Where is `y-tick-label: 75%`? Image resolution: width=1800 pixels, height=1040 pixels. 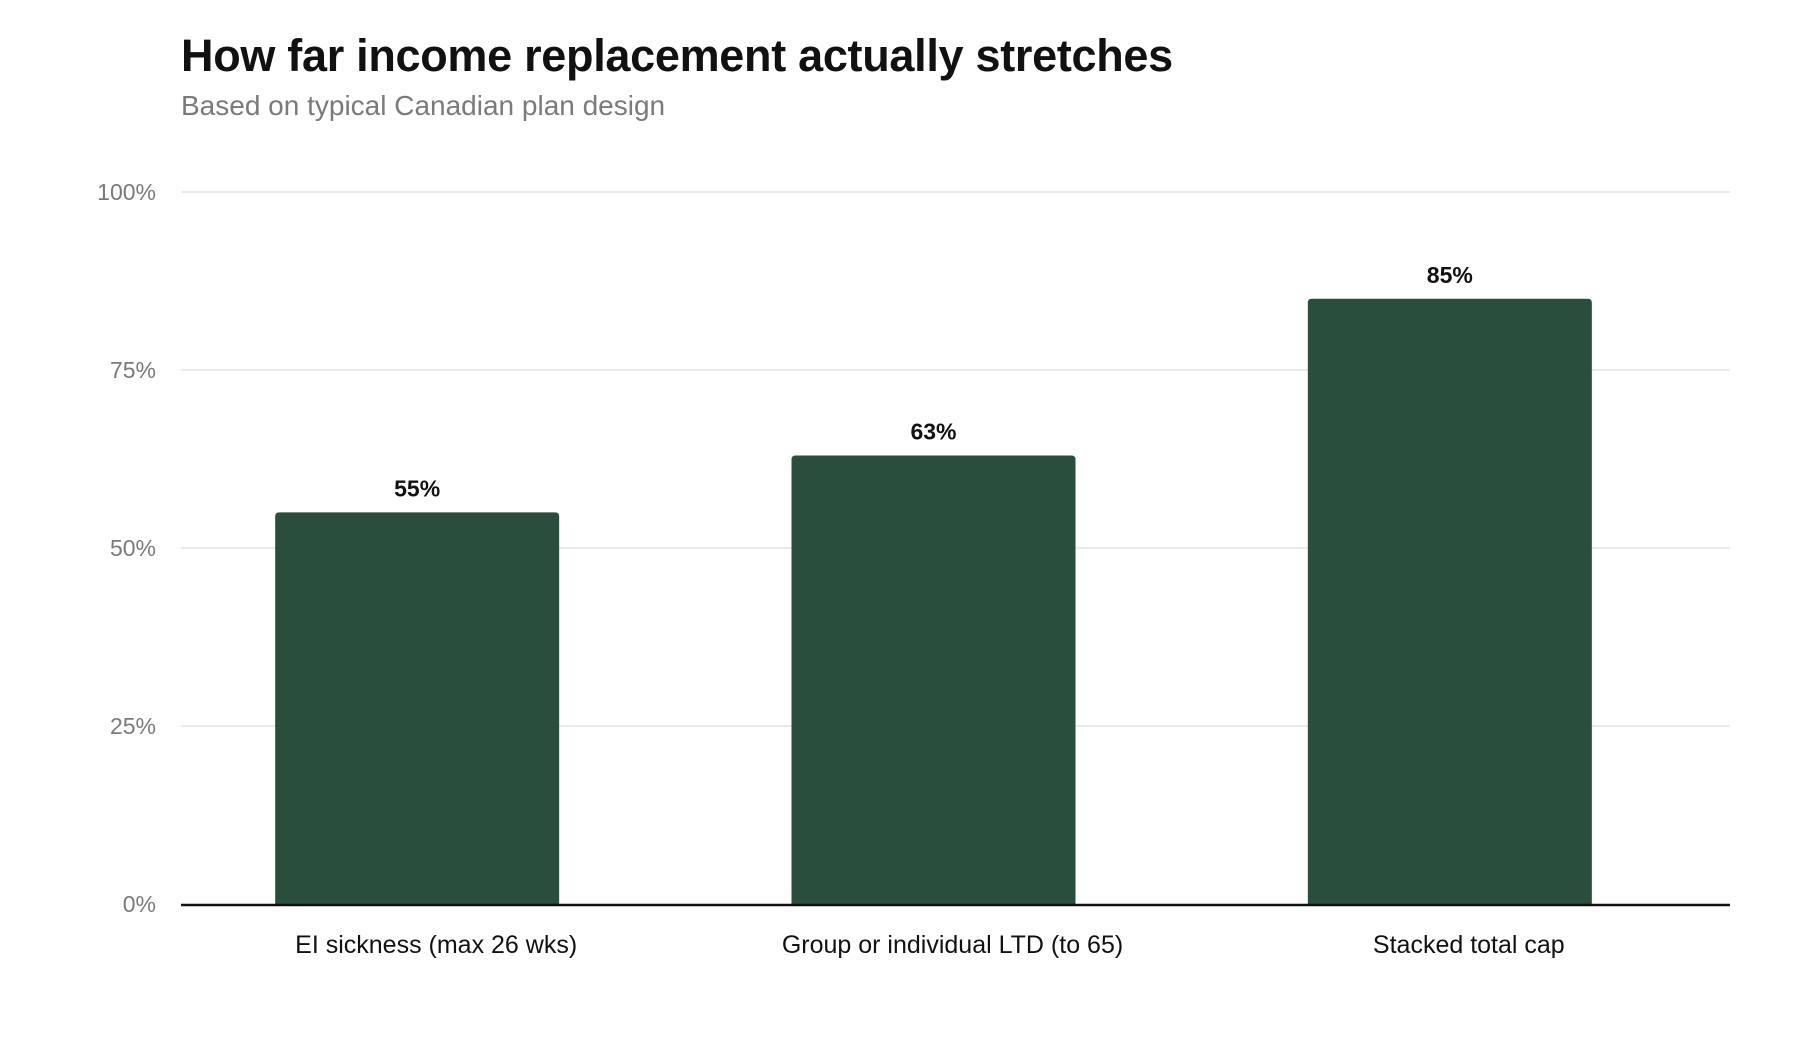
y-tick-label: 75% is located at coordinates (133, 370).